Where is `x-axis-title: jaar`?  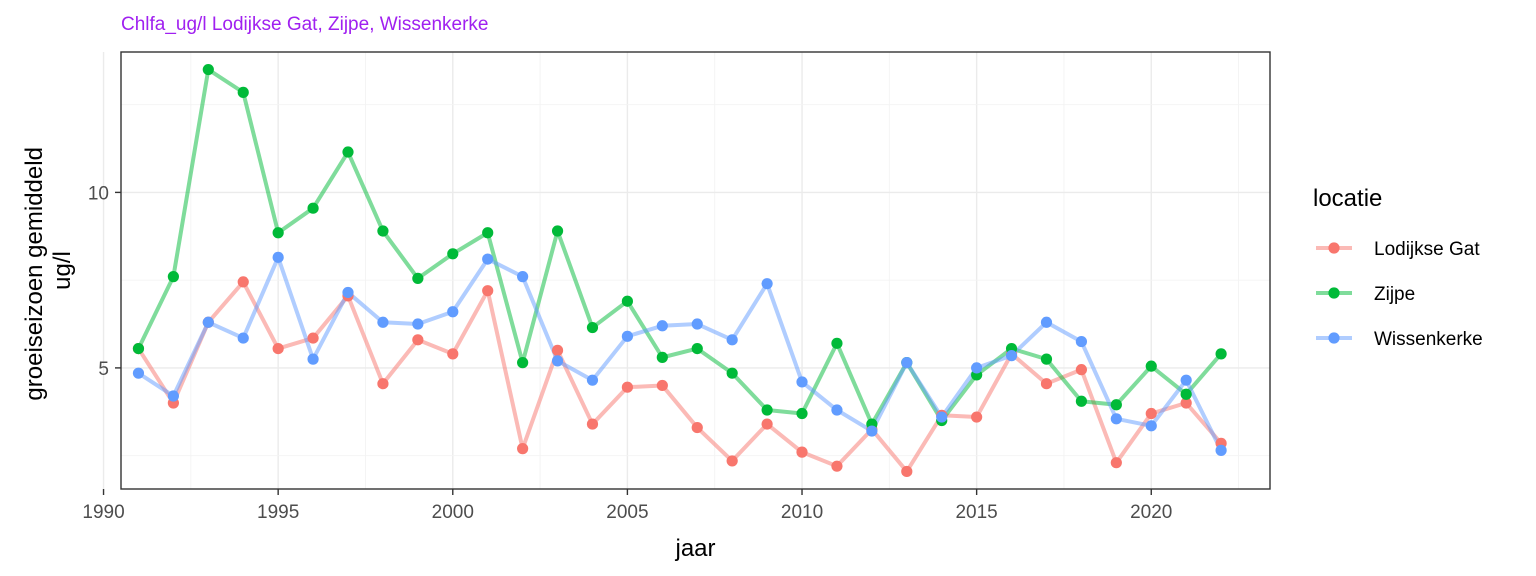 x-axis-title: jaar is located at coordinates (694, 548).